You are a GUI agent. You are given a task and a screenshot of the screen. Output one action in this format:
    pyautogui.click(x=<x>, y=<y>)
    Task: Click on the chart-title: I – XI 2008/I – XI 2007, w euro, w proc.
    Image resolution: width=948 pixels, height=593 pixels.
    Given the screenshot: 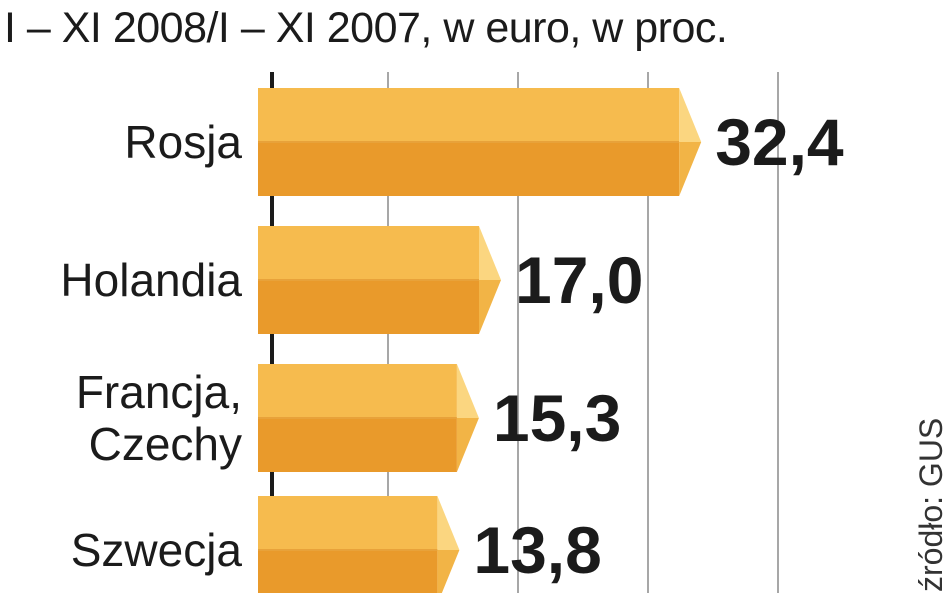 What is the action you would take?
    pyautogui.click(x=366, y=28)
    